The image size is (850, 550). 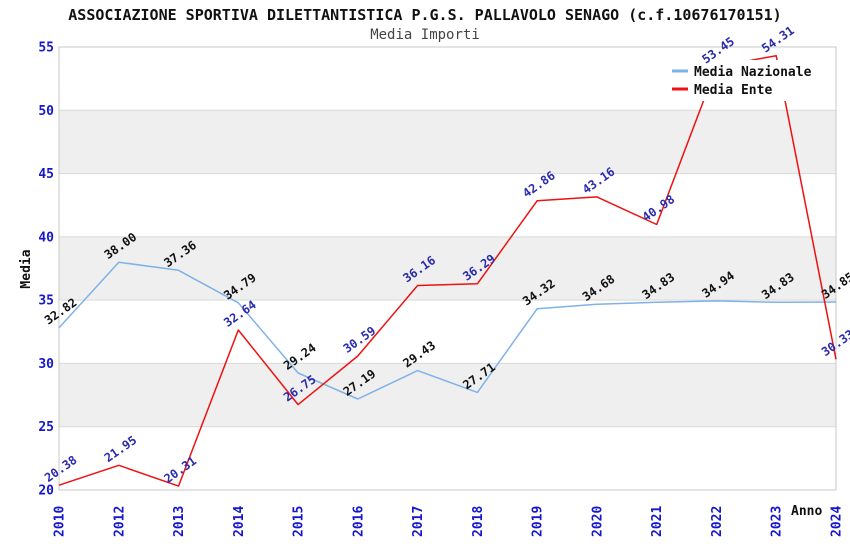 What do you see at coordinates (46, 301) in the screenshot?
I see `y-tick-label: 35` at bounding box center [46, 301].